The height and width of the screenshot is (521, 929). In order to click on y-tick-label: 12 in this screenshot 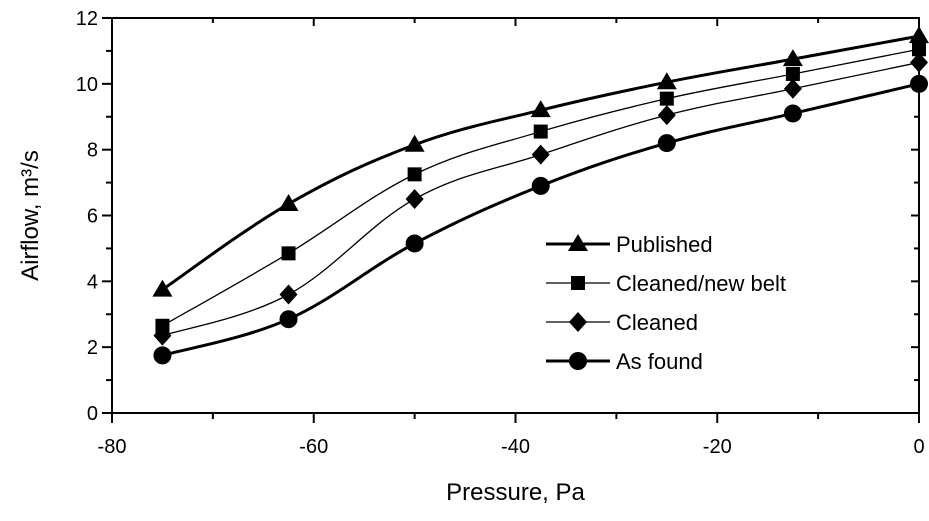, I will do `click(87, 19)`.